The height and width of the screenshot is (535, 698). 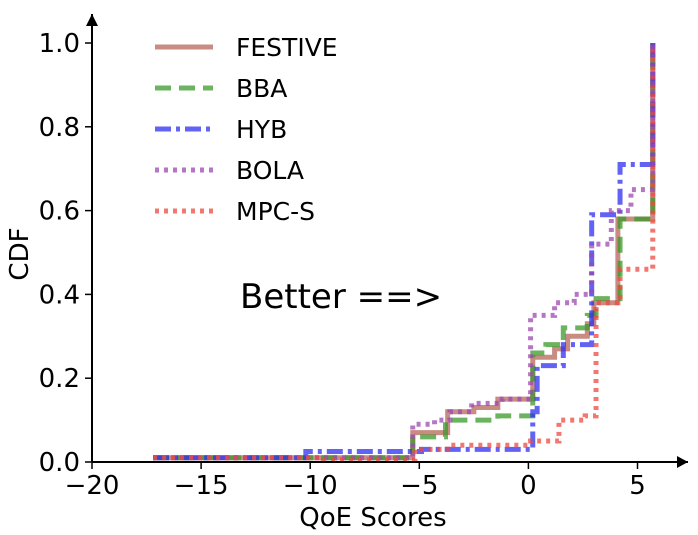 What do you see at coordinates (221, 88) in the screenshot?
I see `legend-item: BBA` at bounding box center [221, 88].